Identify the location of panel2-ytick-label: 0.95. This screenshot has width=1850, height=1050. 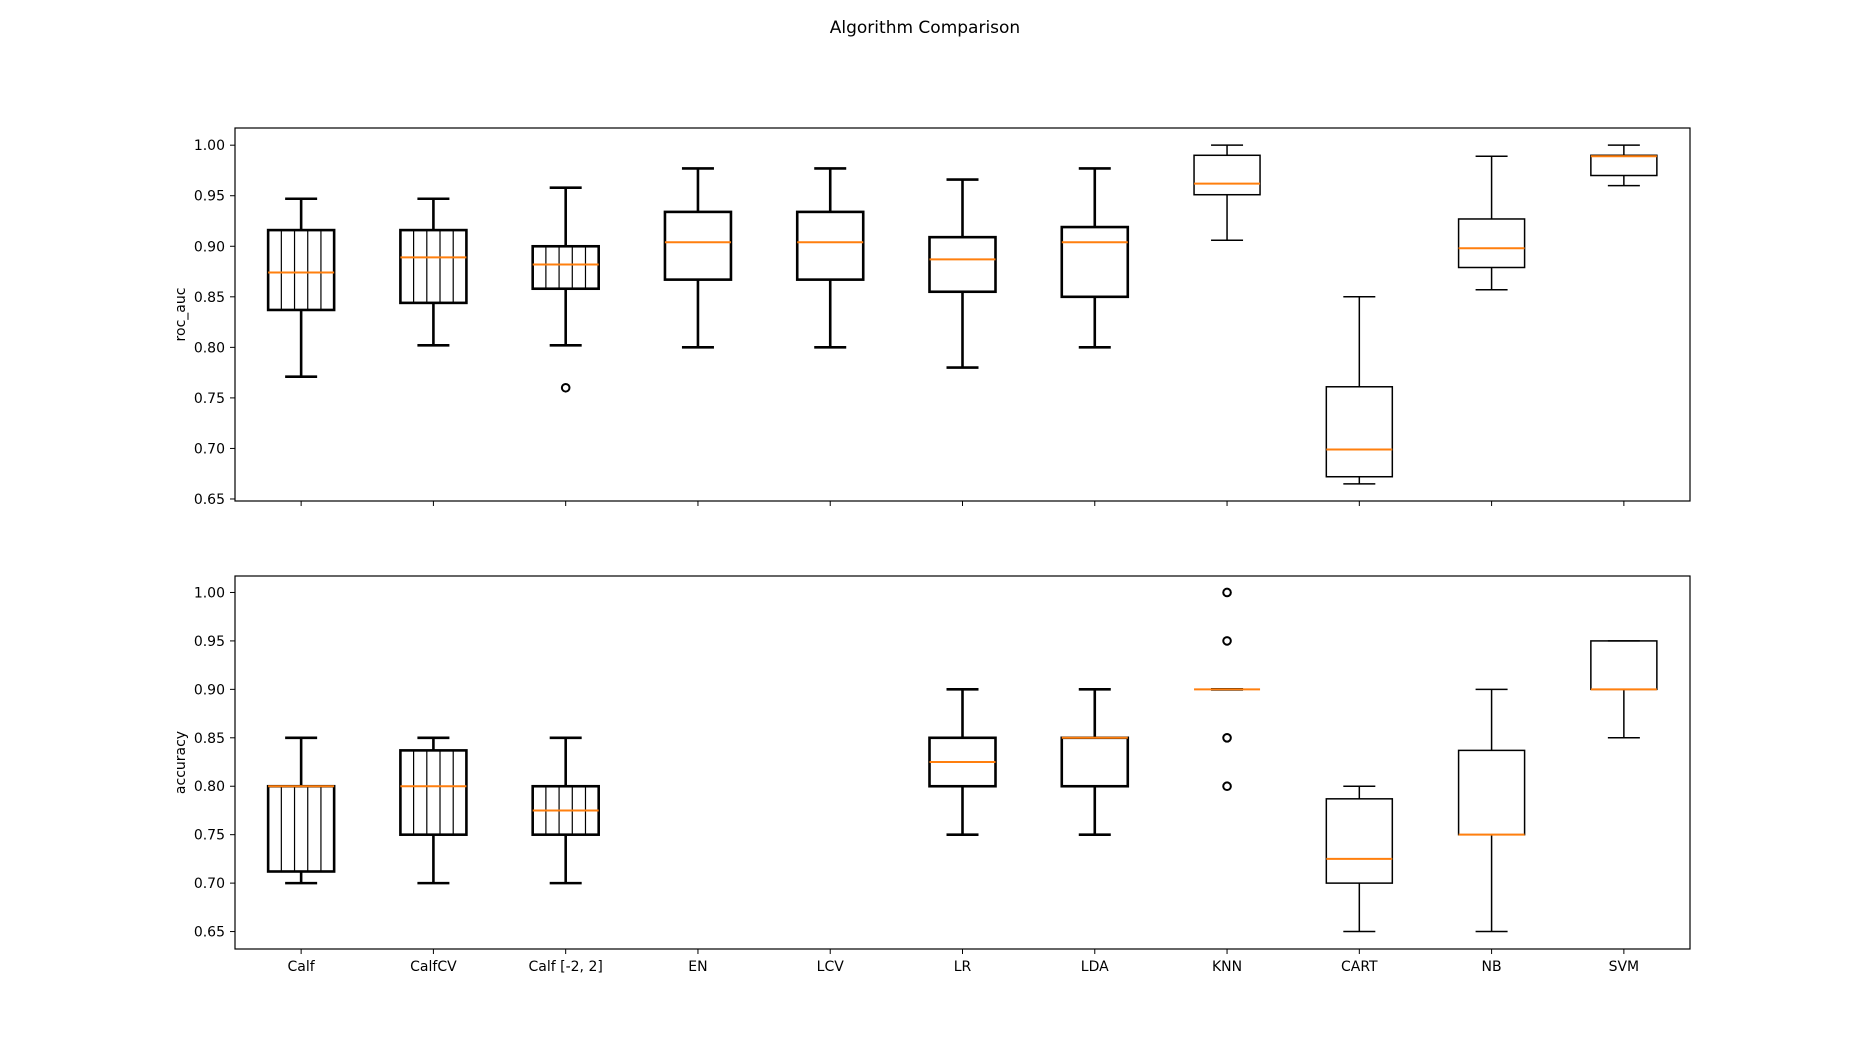
(209, 642).